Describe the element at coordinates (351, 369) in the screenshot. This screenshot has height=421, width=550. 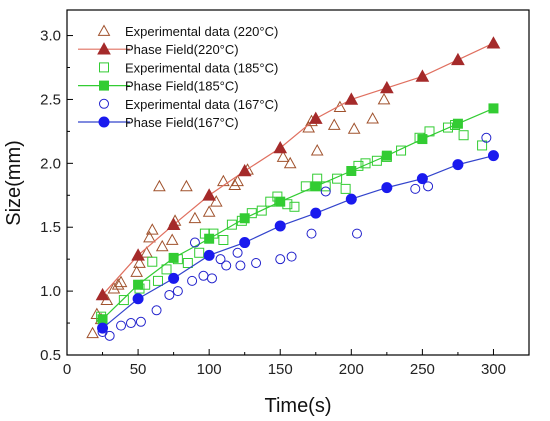
I see `x-tick-label: 200` at that location.